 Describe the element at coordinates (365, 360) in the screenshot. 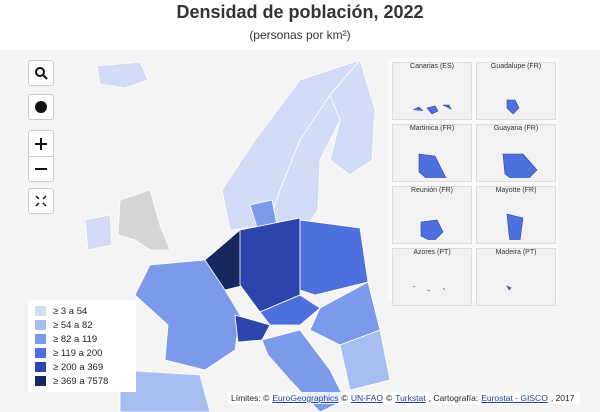

I see `balkans` at that location.